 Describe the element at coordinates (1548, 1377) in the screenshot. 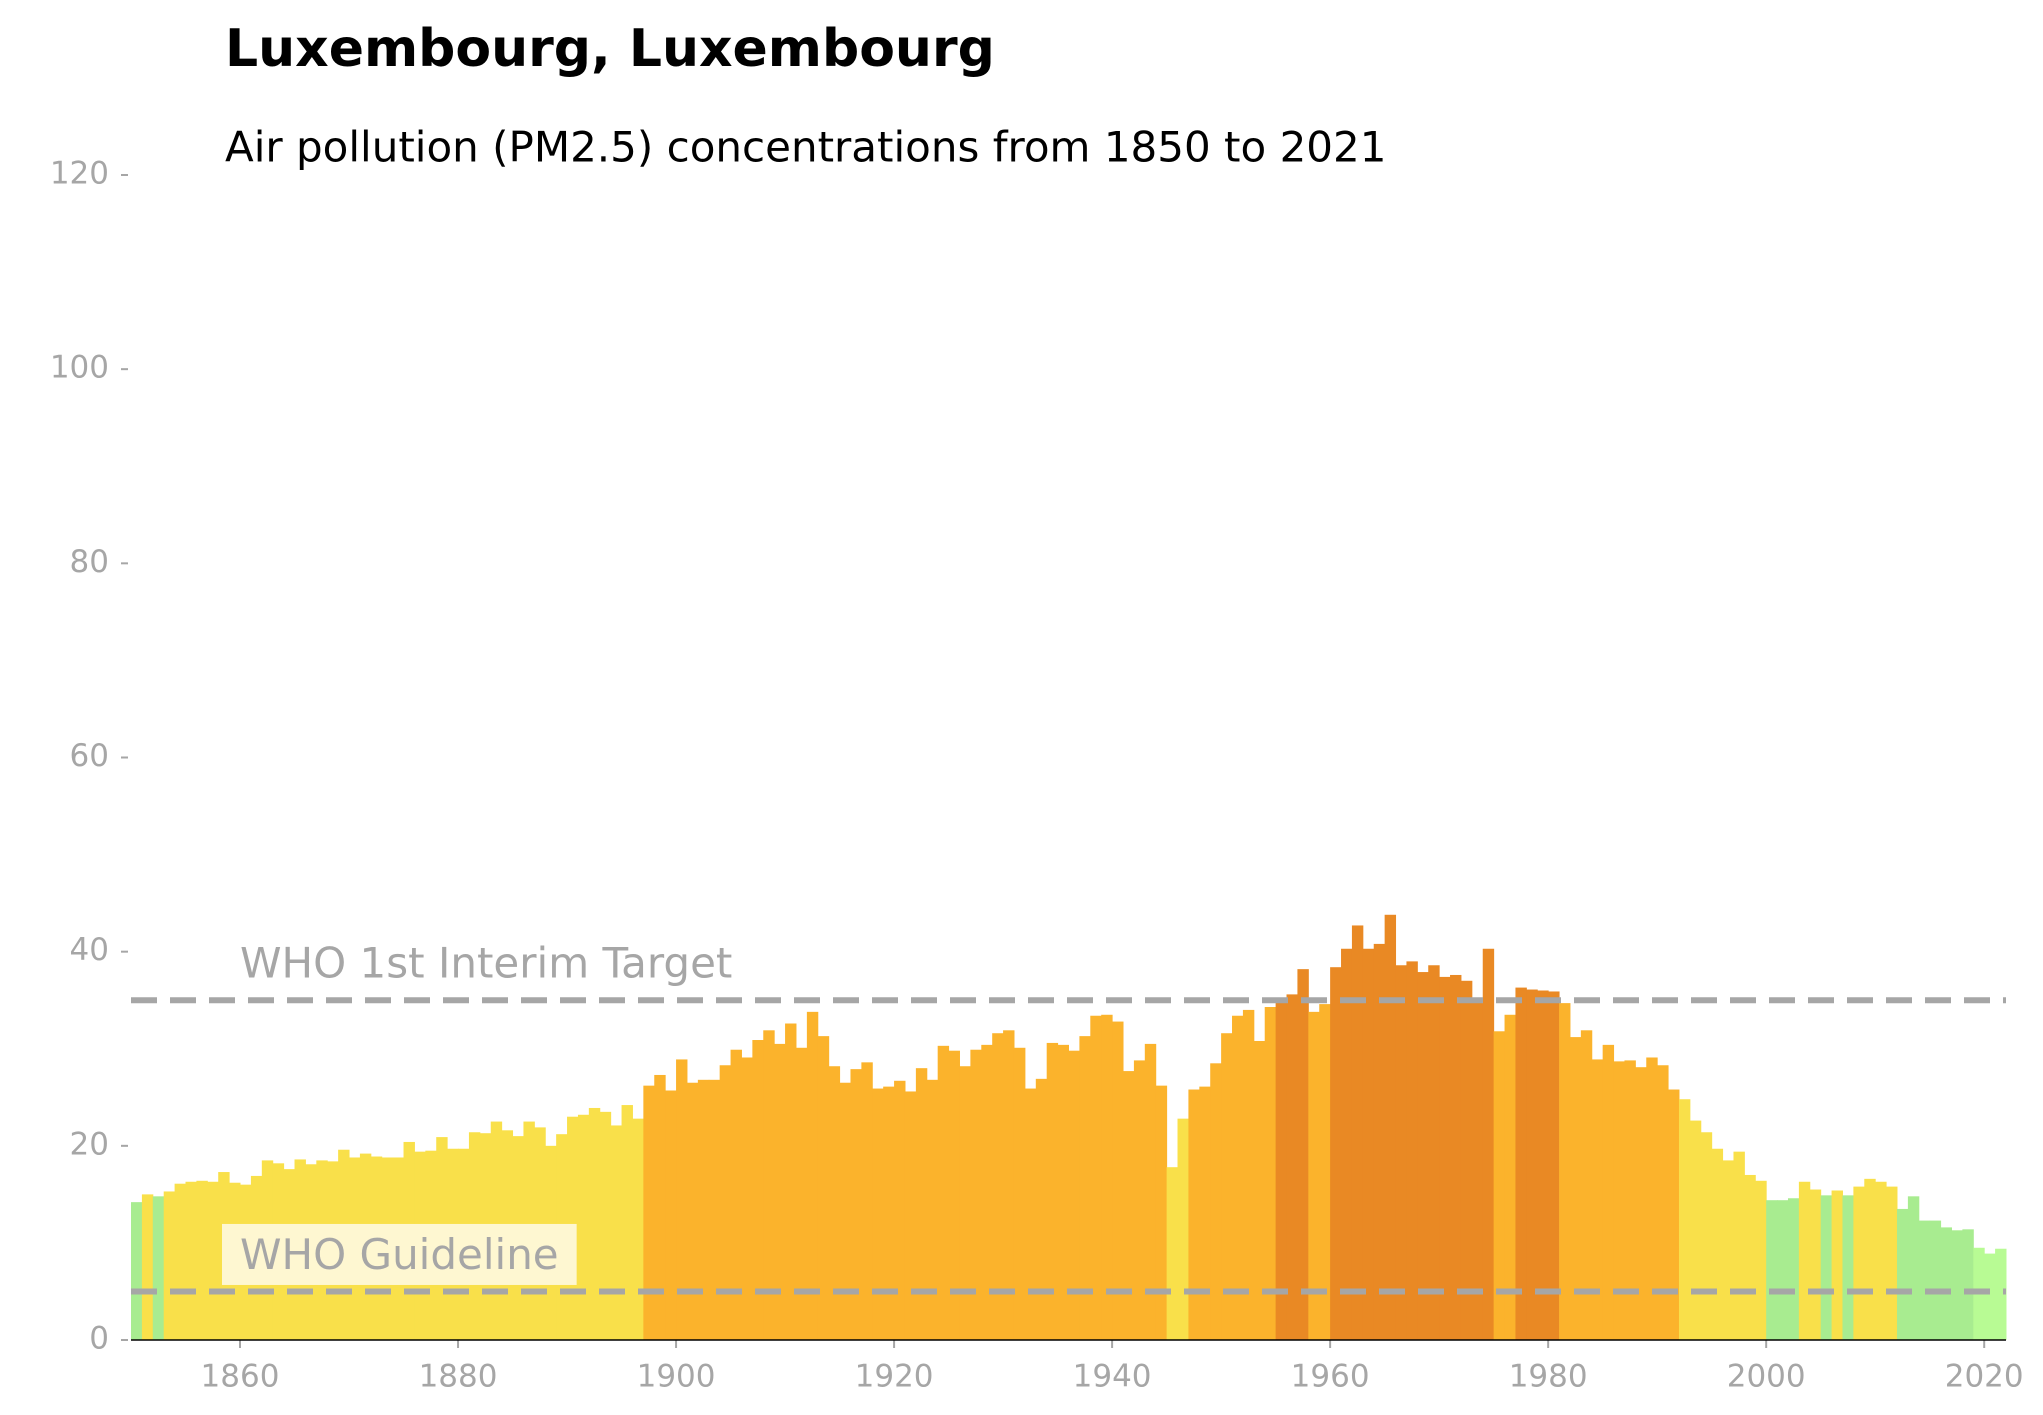

I see `x-tick-label: 1980` at that location.